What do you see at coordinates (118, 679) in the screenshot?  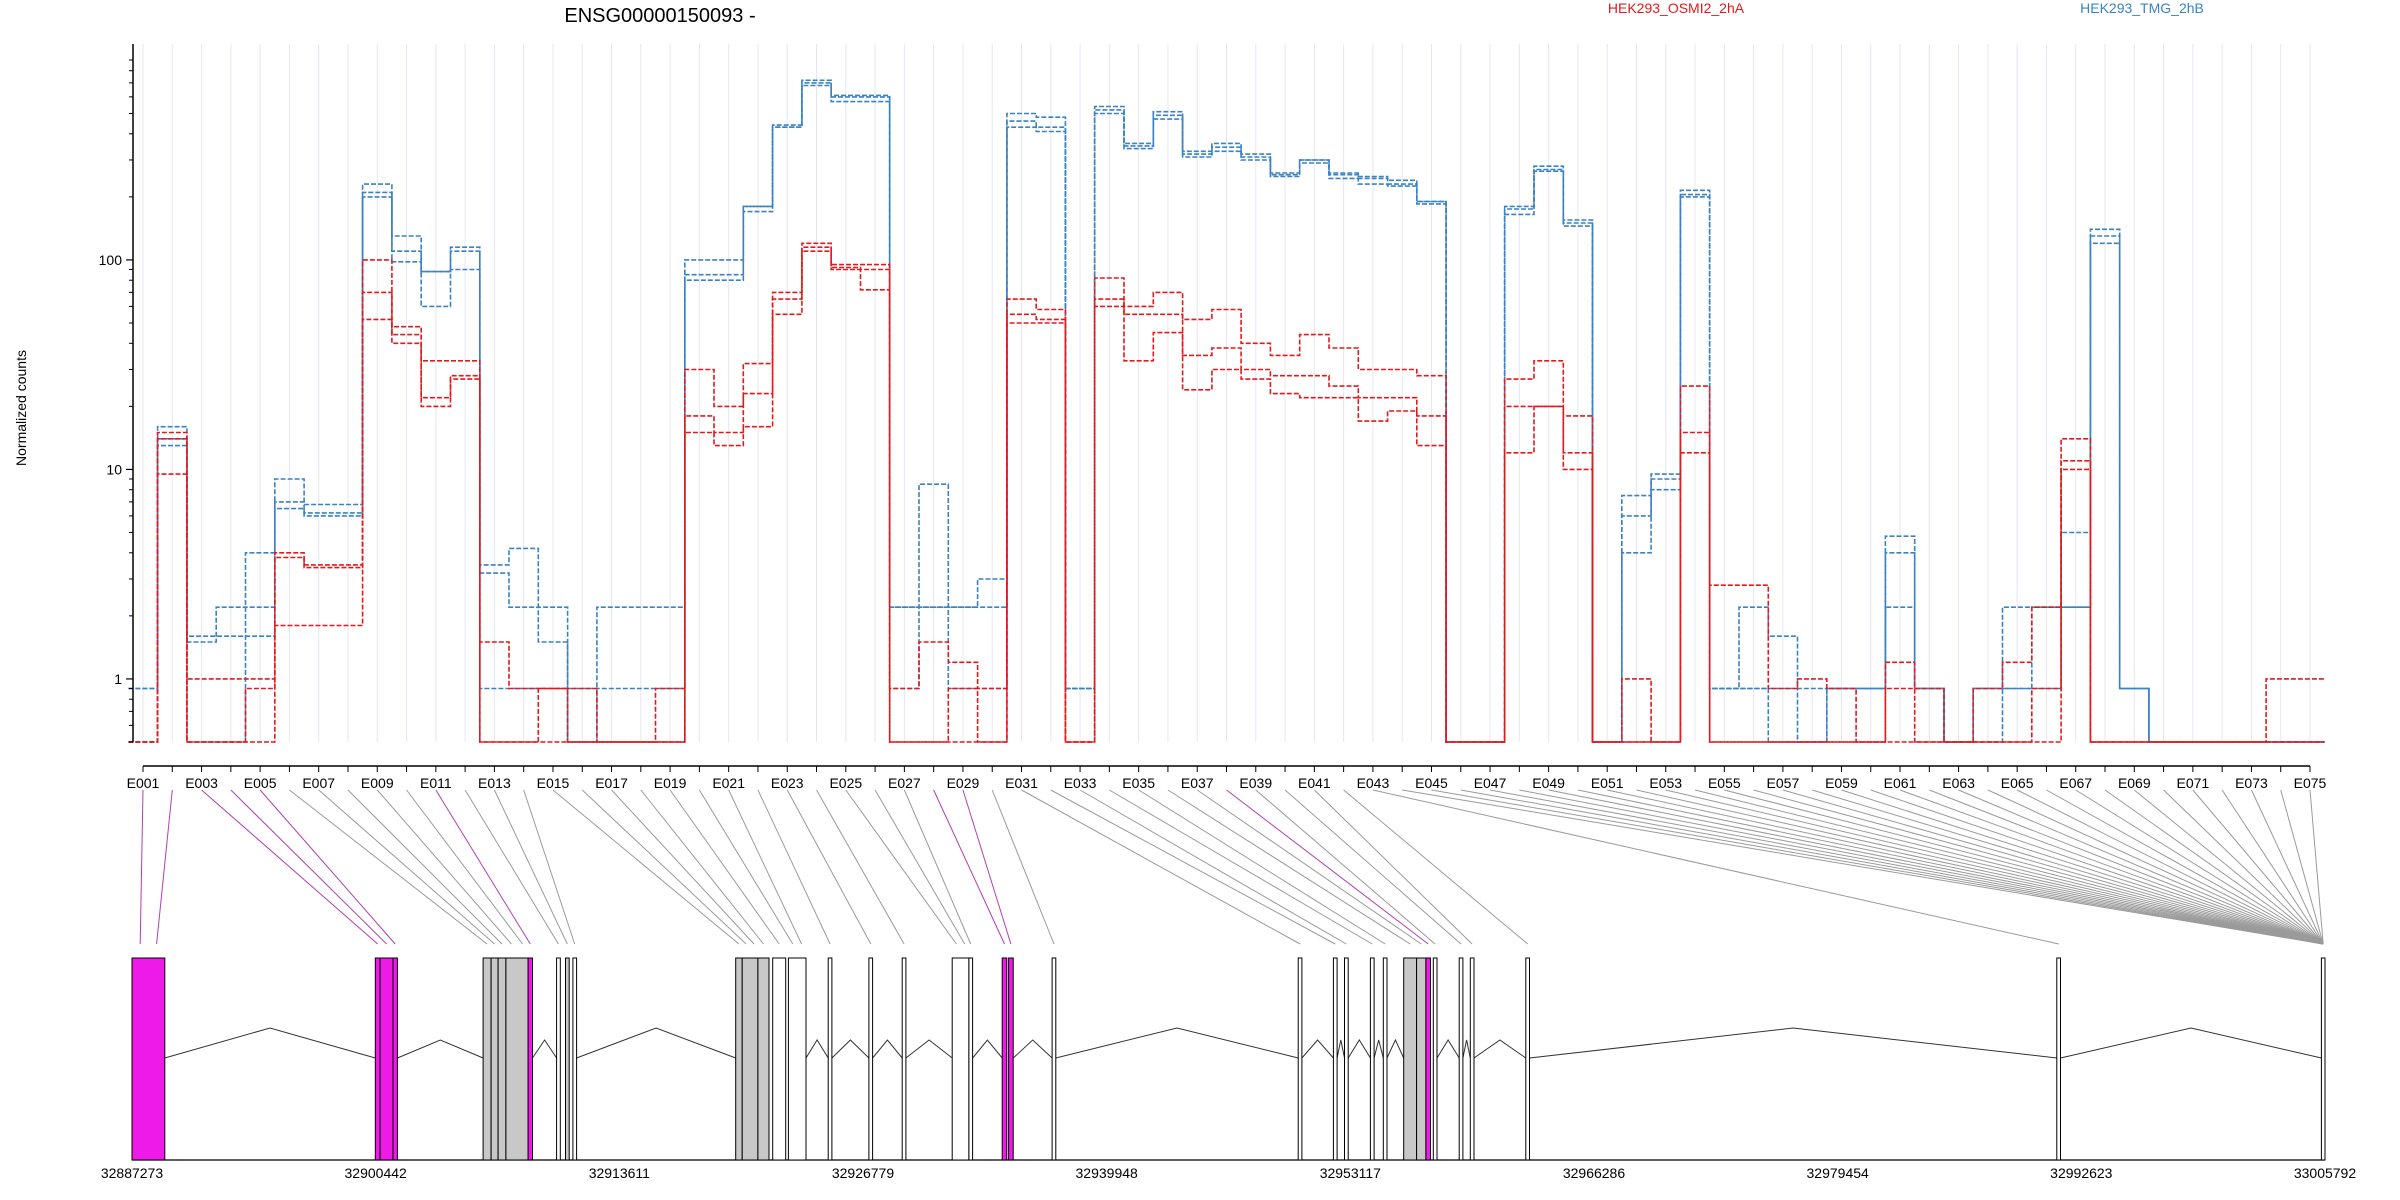 I see `y-tick-label: 1` at bounding box center [118, 679].